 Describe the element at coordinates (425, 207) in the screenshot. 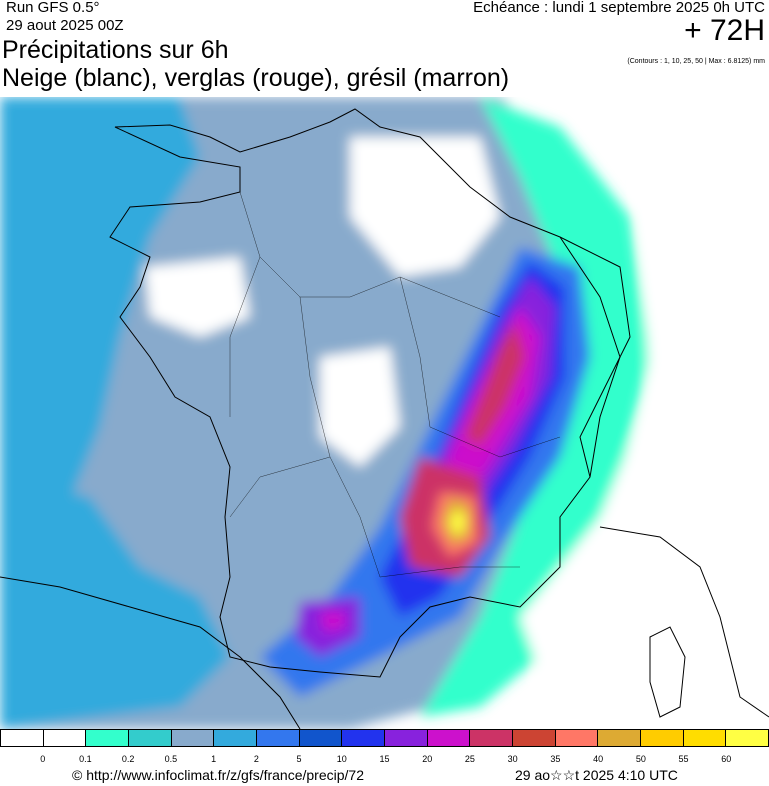

I see `no-precip-north` at that location.